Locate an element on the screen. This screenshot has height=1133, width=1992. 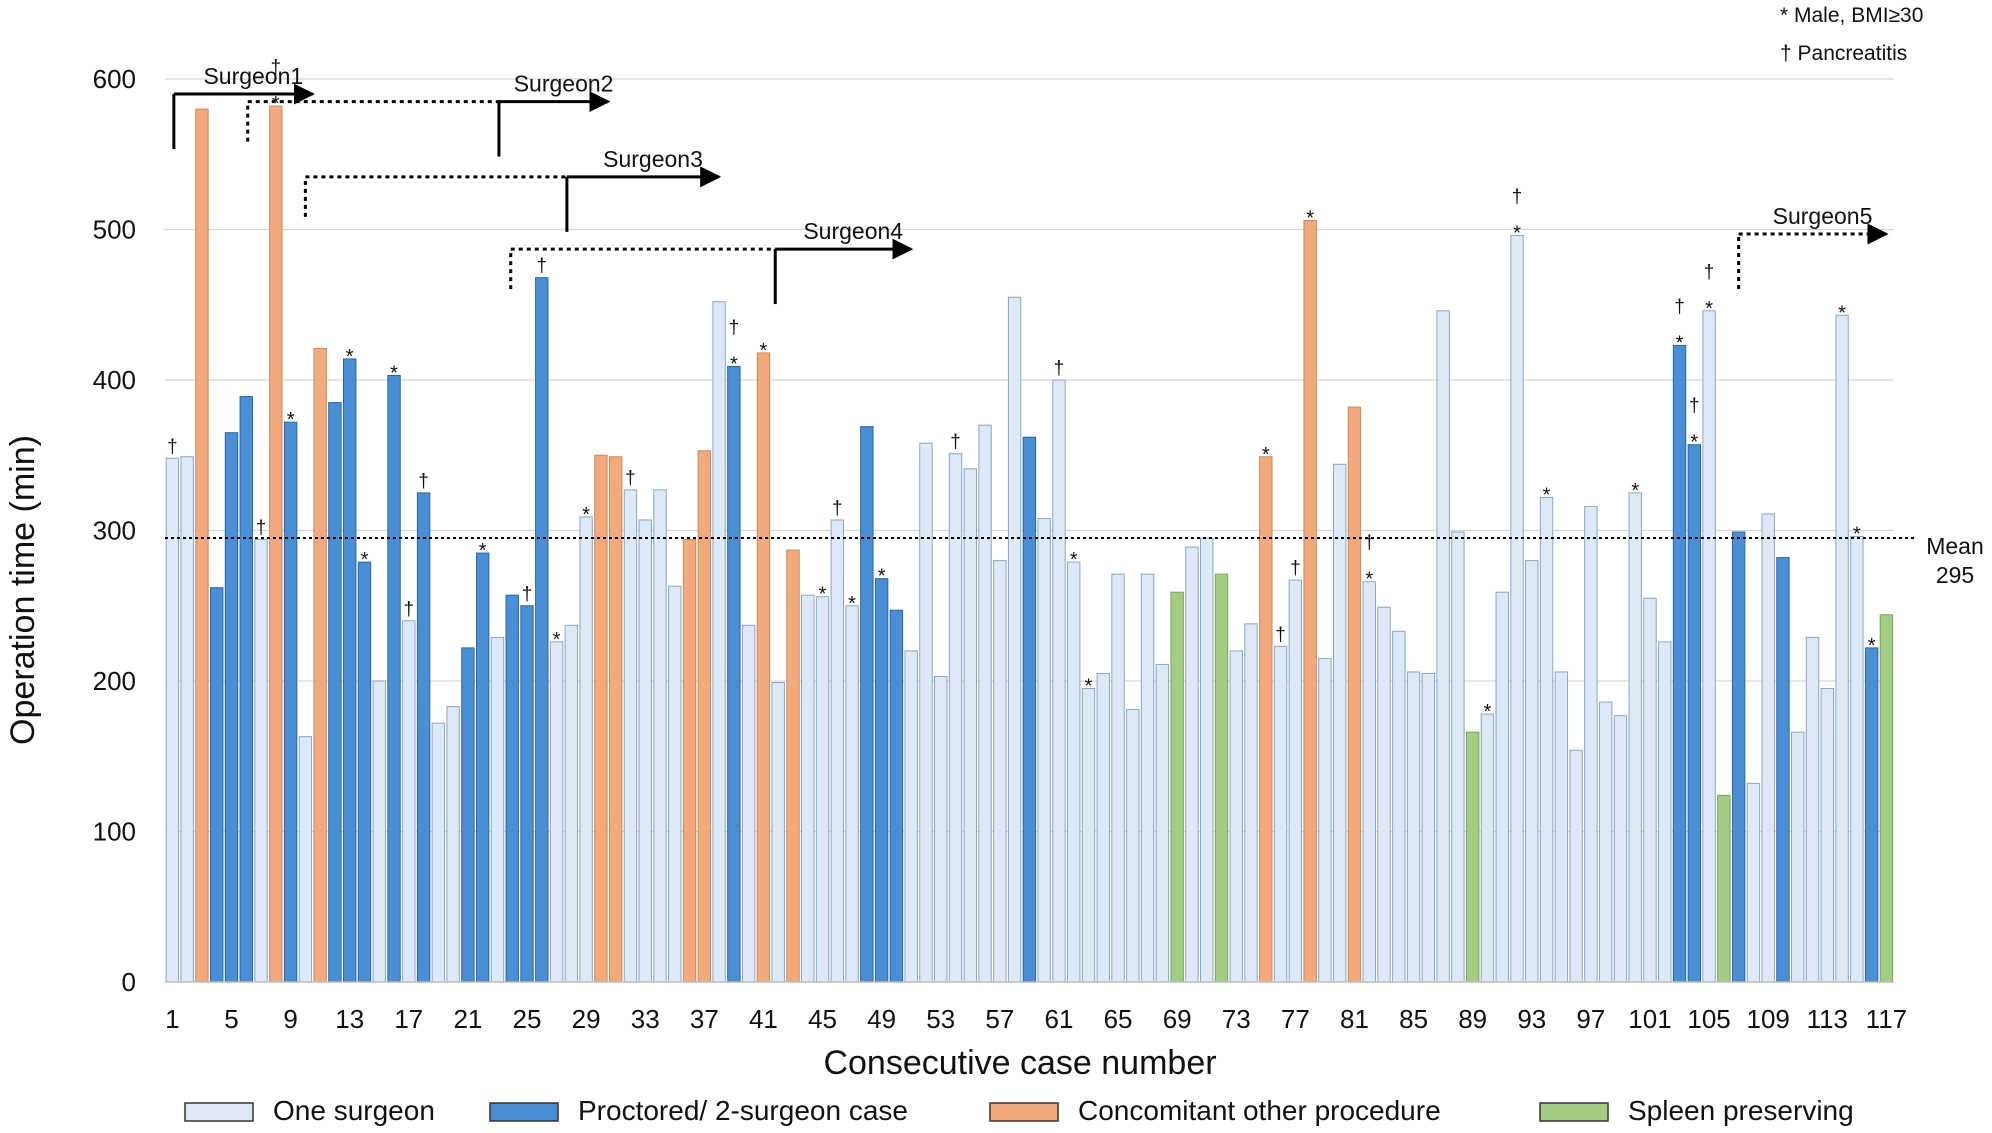
legend-star-note: * Male, BMI≥30 is located at coordinates (1851, 15).